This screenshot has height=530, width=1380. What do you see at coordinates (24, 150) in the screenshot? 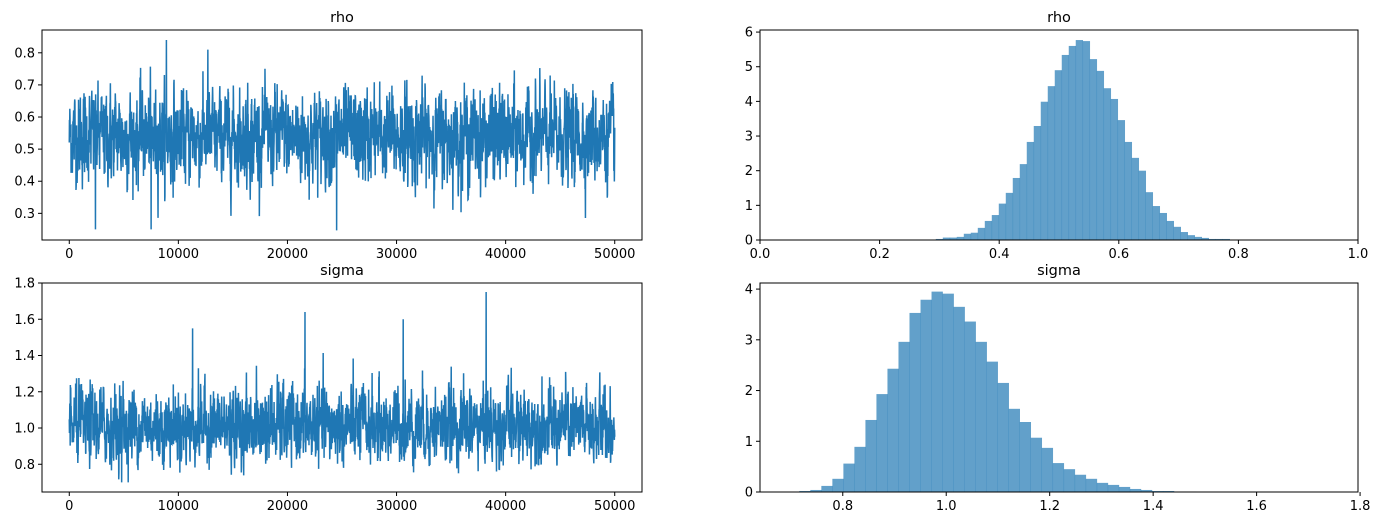
I see `y-tick-label: 0.5` at bounding box center [24, 150].